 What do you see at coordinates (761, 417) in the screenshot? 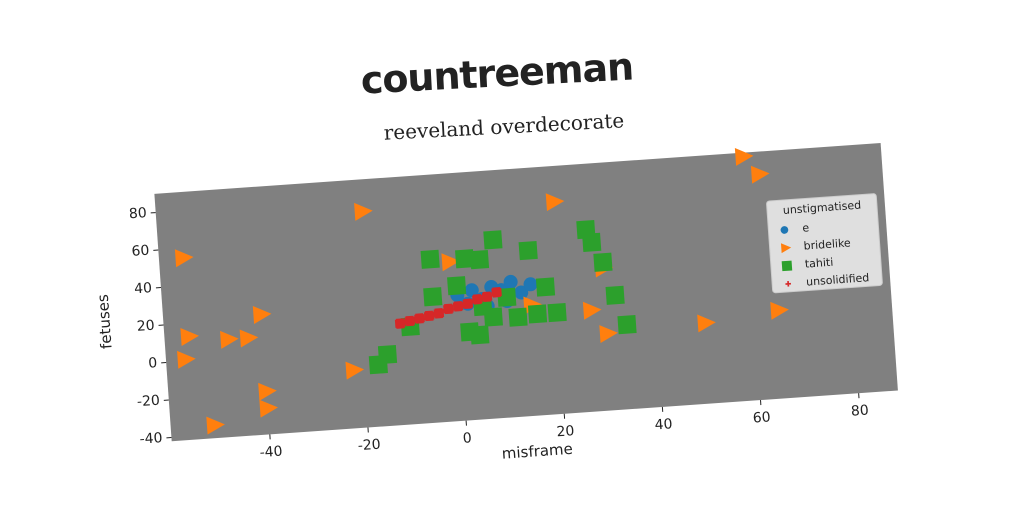
I see `x-tick-label: 60` at bounding box center [761, 417].